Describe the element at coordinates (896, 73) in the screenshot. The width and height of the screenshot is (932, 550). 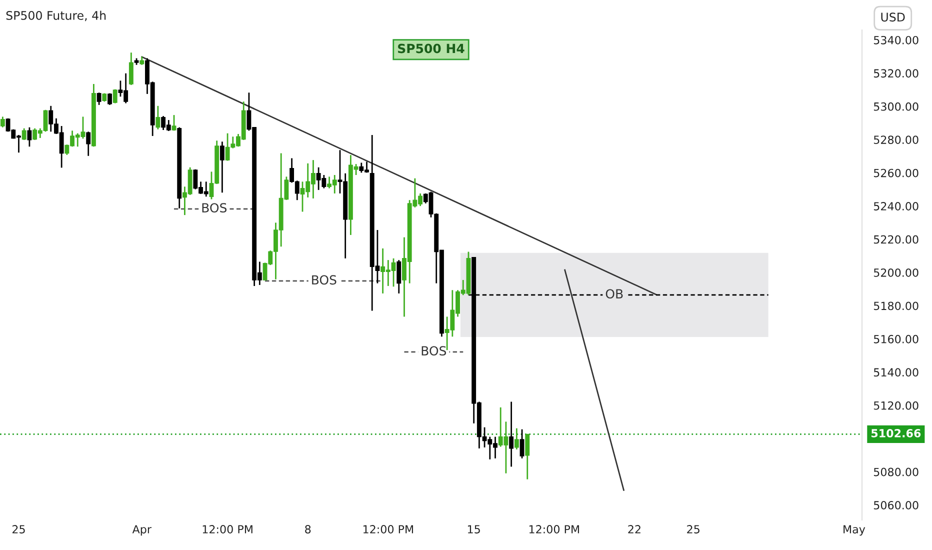
I see `y-tick-label: 5320.00` at that location.